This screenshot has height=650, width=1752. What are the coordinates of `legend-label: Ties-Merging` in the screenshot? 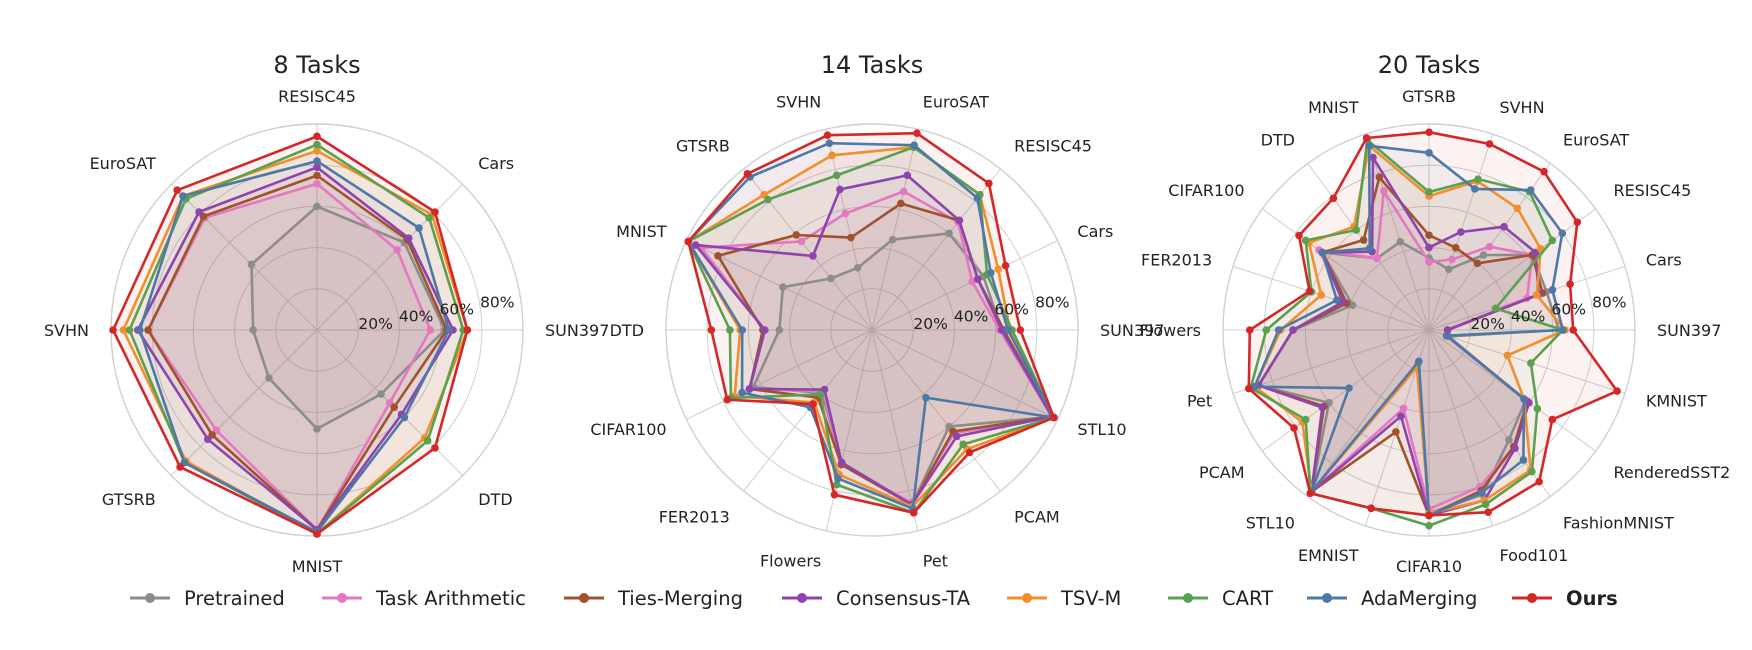 It's located at (680, 598).